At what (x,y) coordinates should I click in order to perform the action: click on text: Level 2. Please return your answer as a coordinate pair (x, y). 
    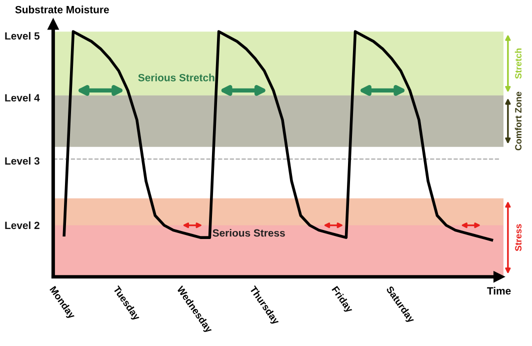
    Looking at the image, I should click on (22, 225).